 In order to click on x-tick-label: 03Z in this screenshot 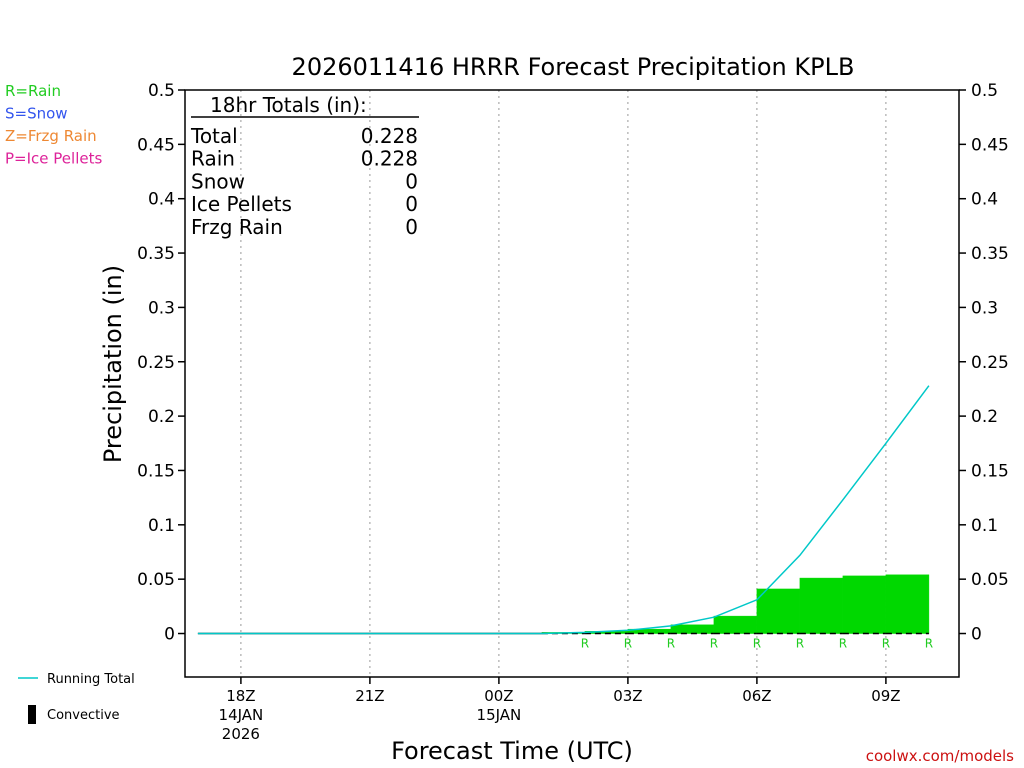, I will do `click(627, 696)`.